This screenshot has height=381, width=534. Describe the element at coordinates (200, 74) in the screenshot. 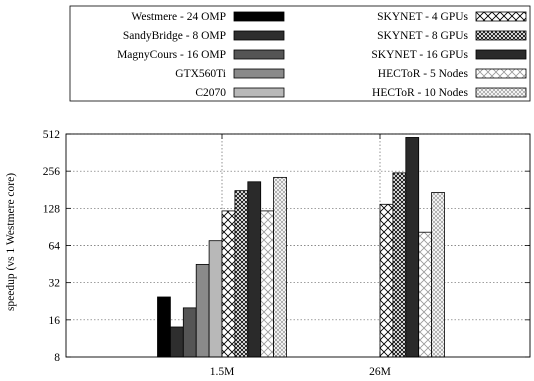

I see `legend-label: GTX560Ti` at that location.